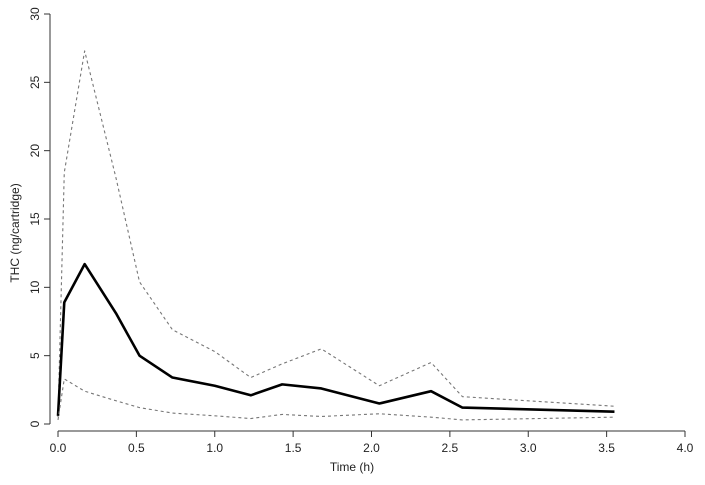  What do you see at coordinates (336, 399) in the screenshot?
I see `series-line` at bounding box center [336, 399].